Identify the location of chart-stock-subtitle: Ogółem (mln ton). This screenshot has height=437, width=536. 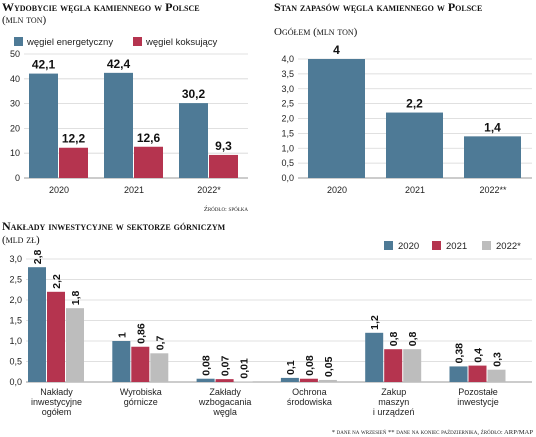
(316, 32).